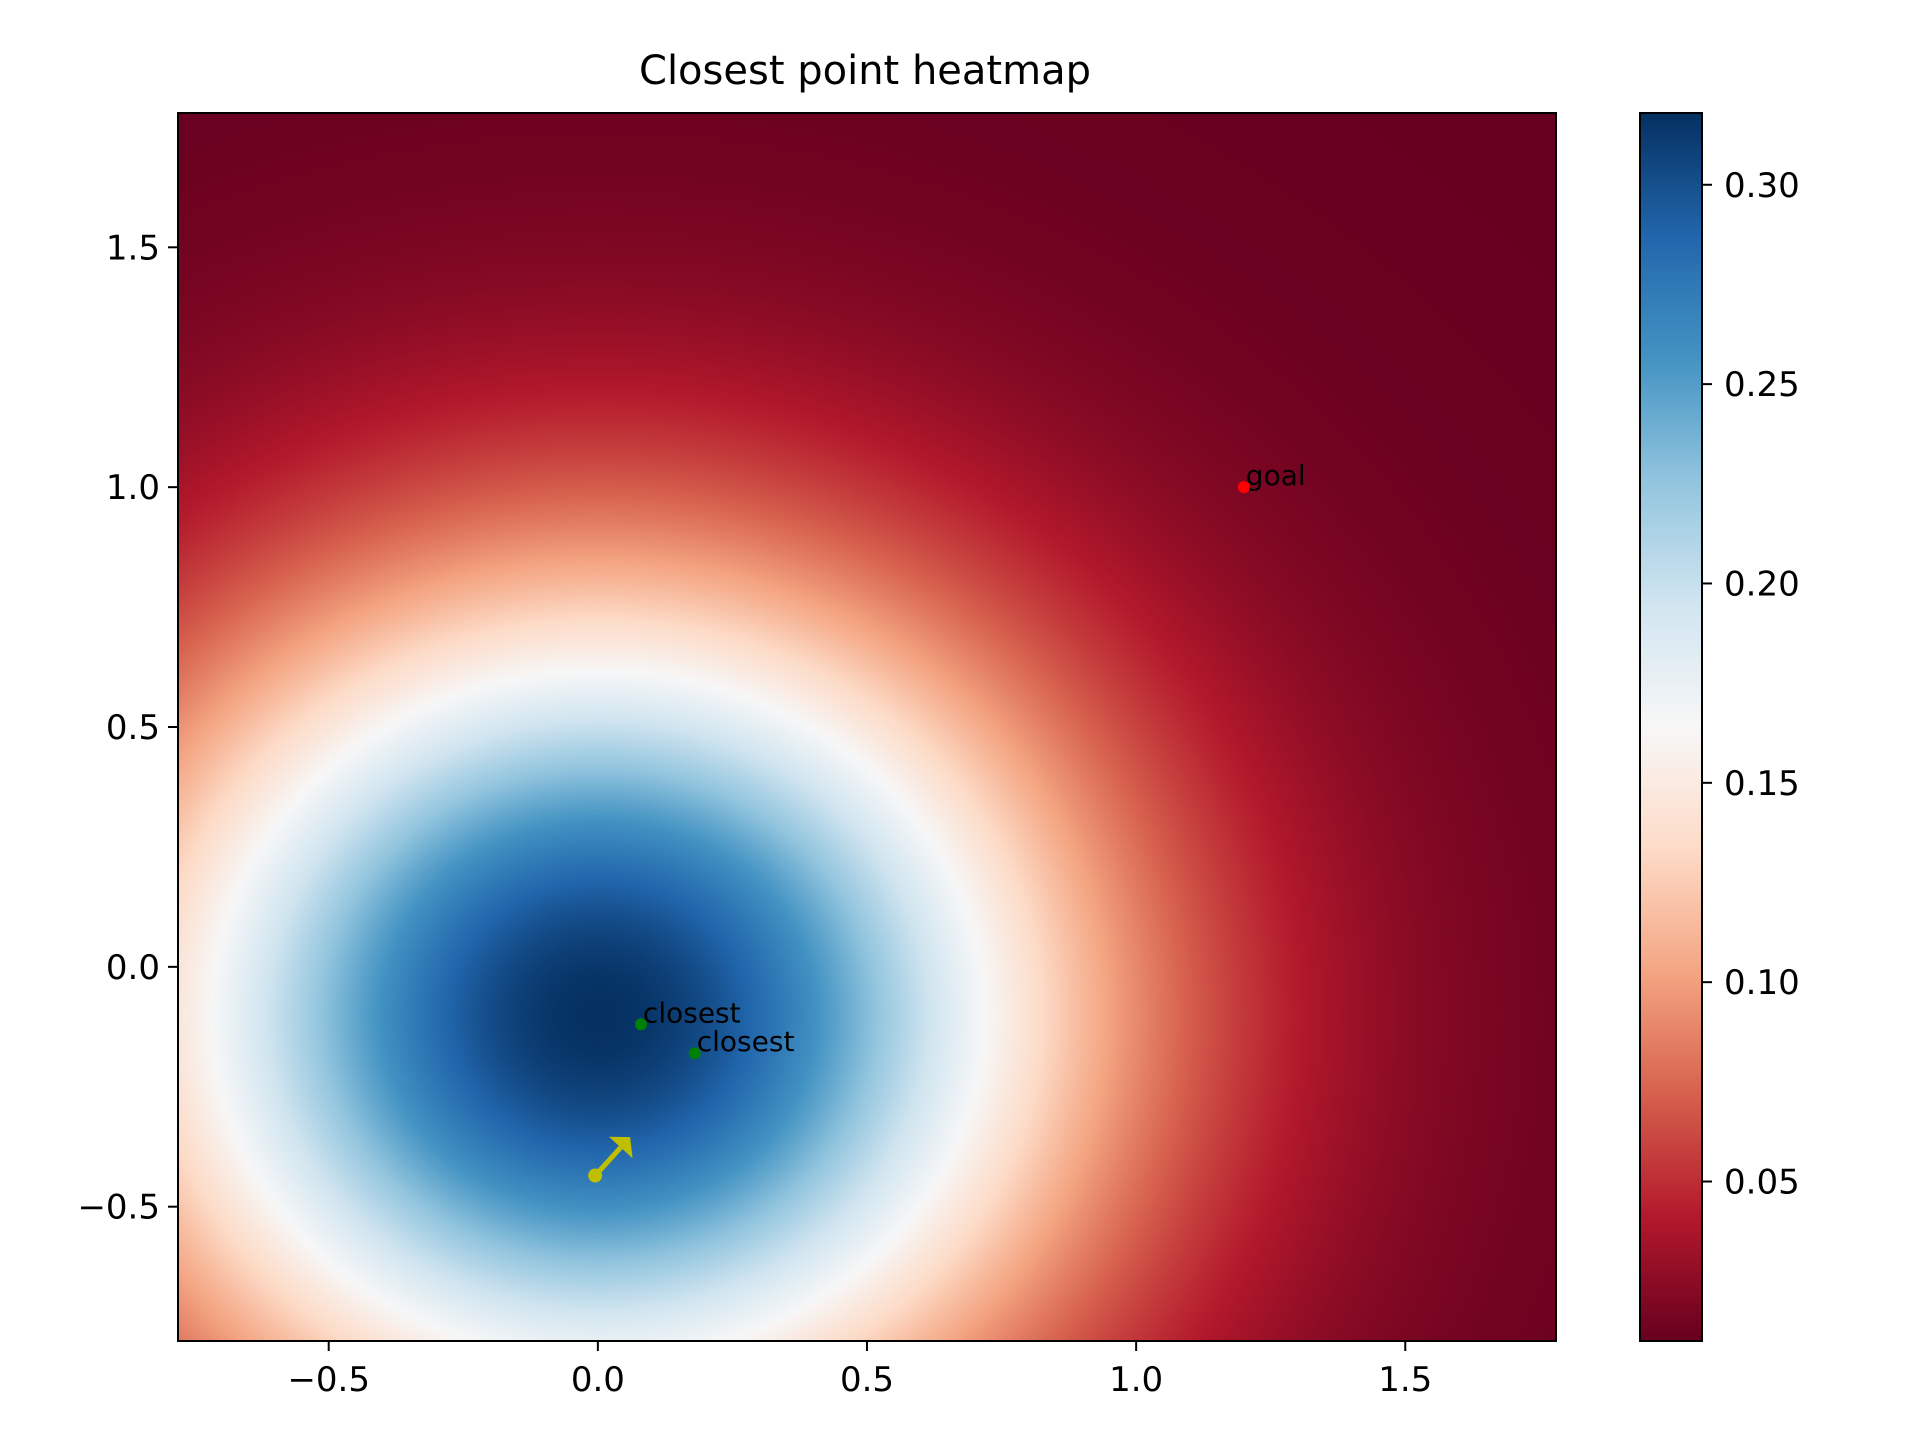  What do you see at coordinates (1762, 784) in the screenshot?
I see `colorbar-tick-label: 0.15` at bounding box center [1762, 784].